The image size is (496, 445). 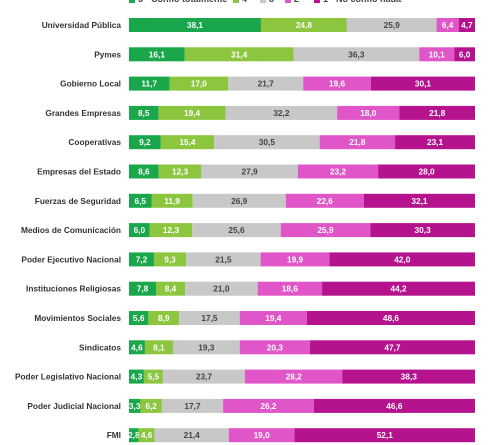 I want to click on data-label: 24,8, so click(x=304, y=25).